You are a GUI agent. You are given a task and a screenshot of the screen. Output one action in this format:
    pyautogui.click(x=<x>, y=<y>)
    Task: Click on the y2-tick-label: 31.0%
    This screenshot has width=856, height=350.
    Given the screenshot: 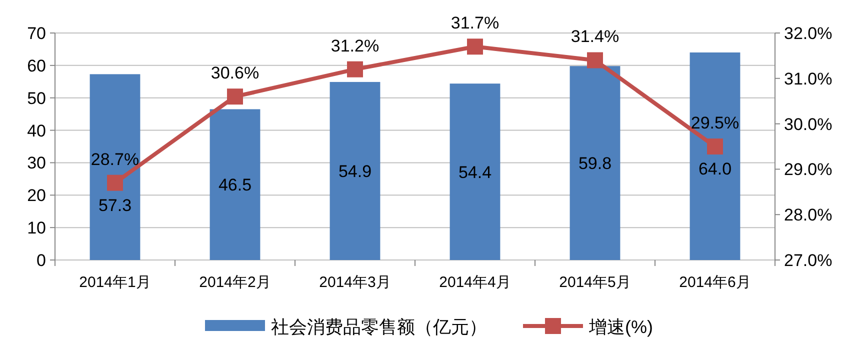 What is the action you would take?
    pyautogui.click(x=808, y=78)
    